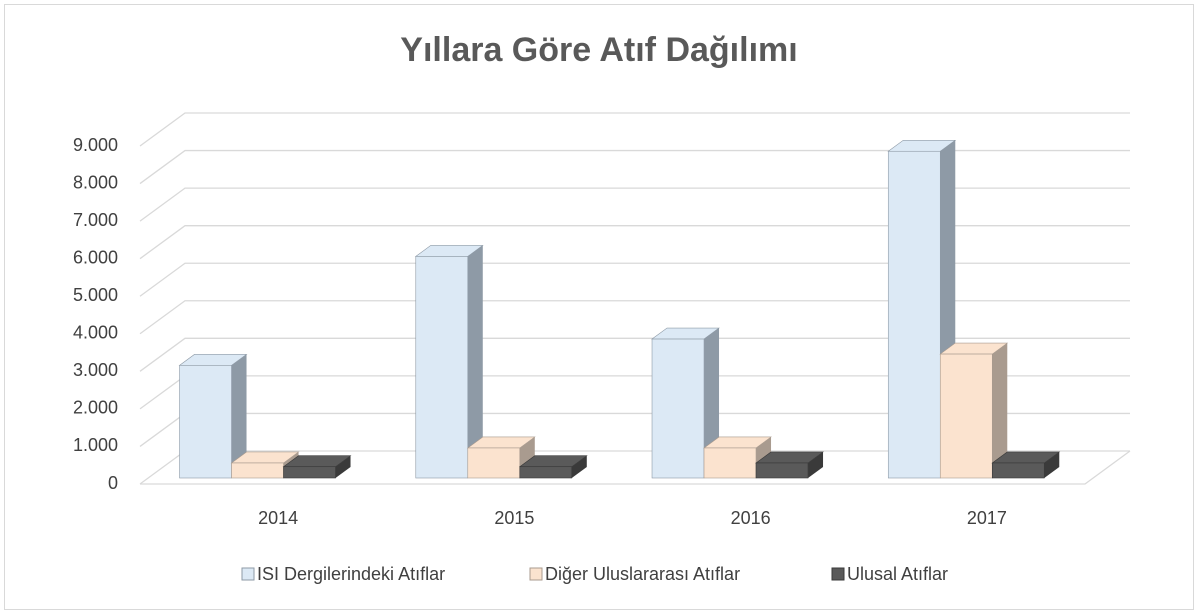  I want to click on x-tick-label: 2014, so click(278, 518).